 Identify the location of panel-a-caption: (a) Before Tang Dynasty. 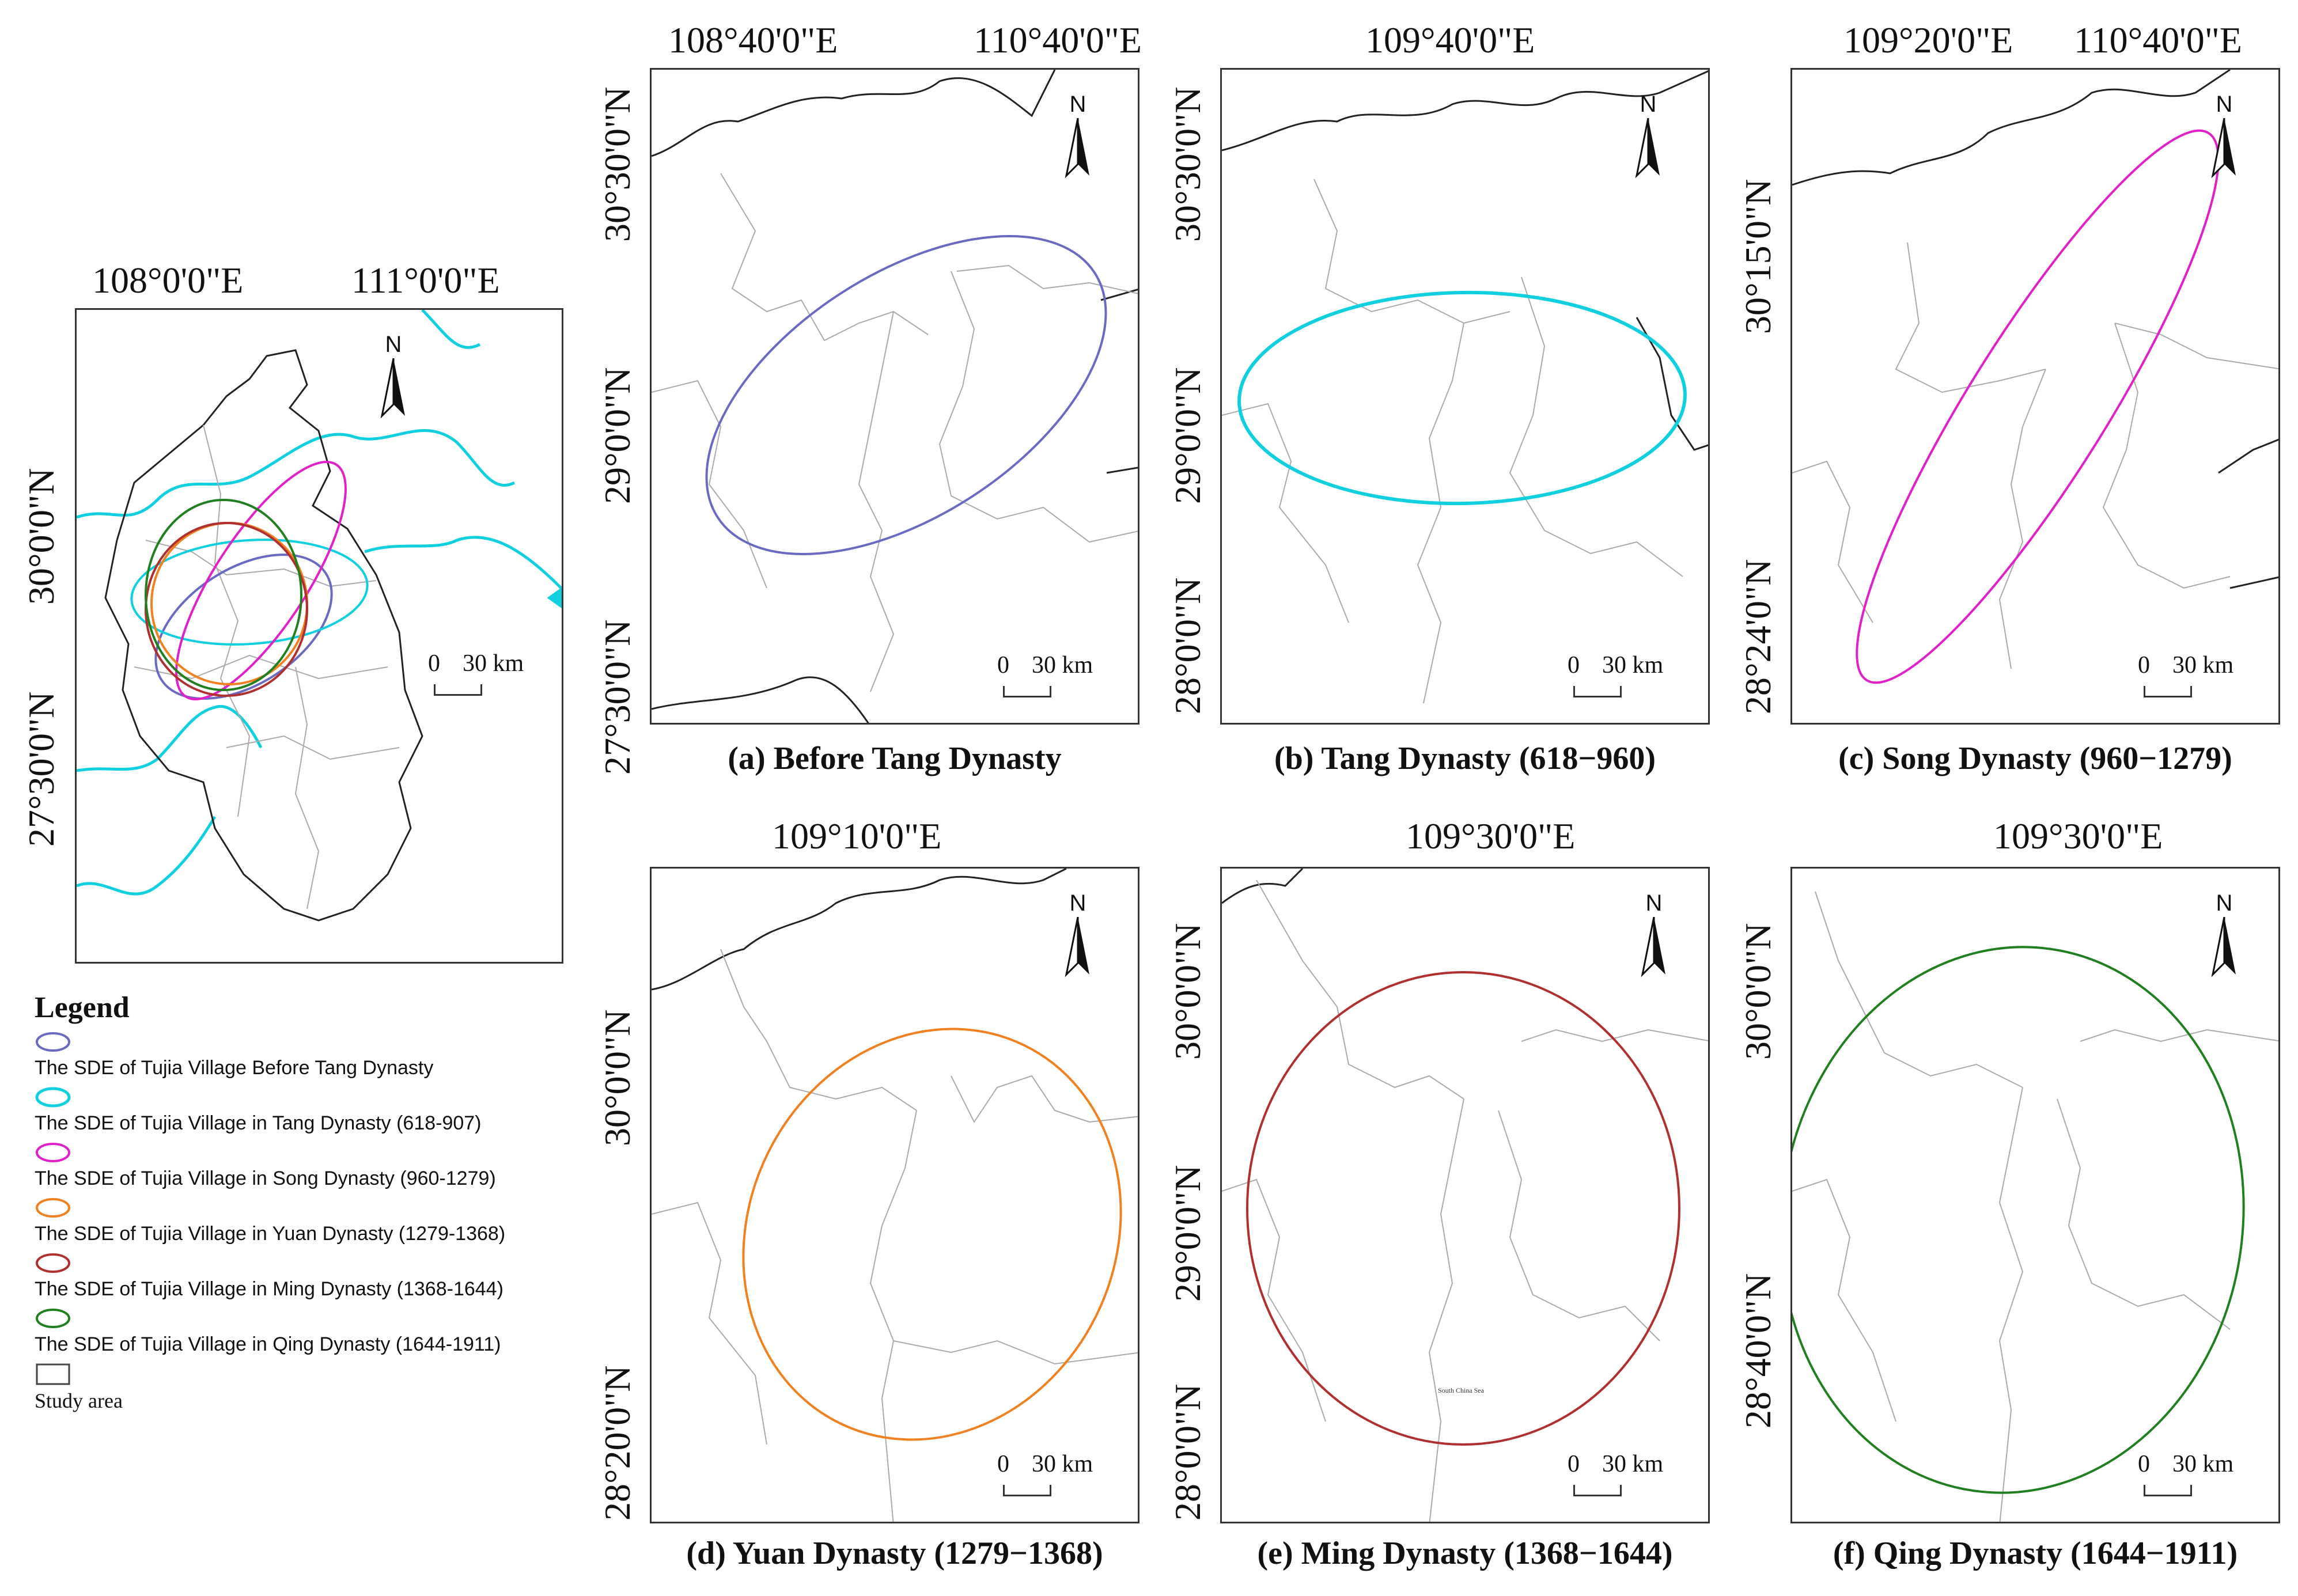
(895, 758).